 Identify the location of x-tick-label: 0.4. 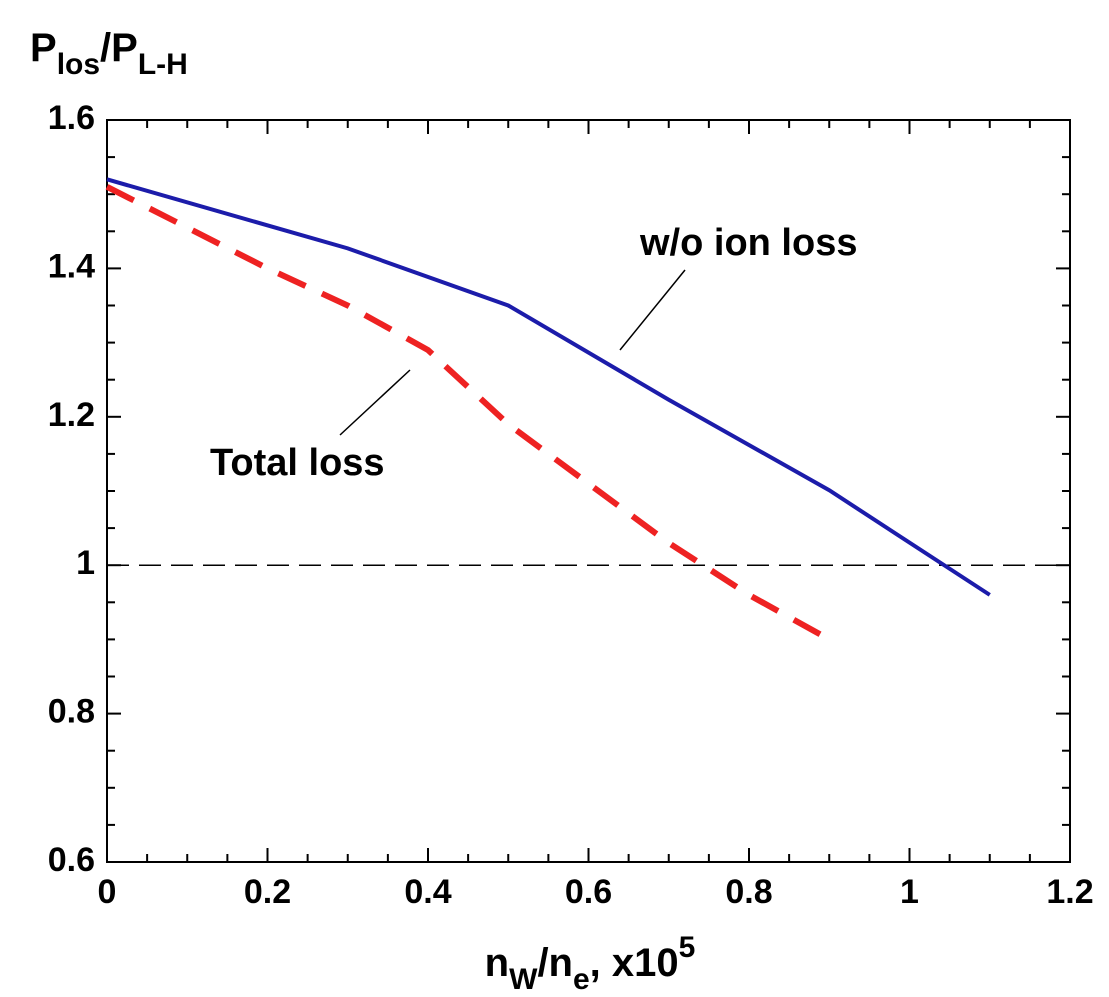
(427, 892).